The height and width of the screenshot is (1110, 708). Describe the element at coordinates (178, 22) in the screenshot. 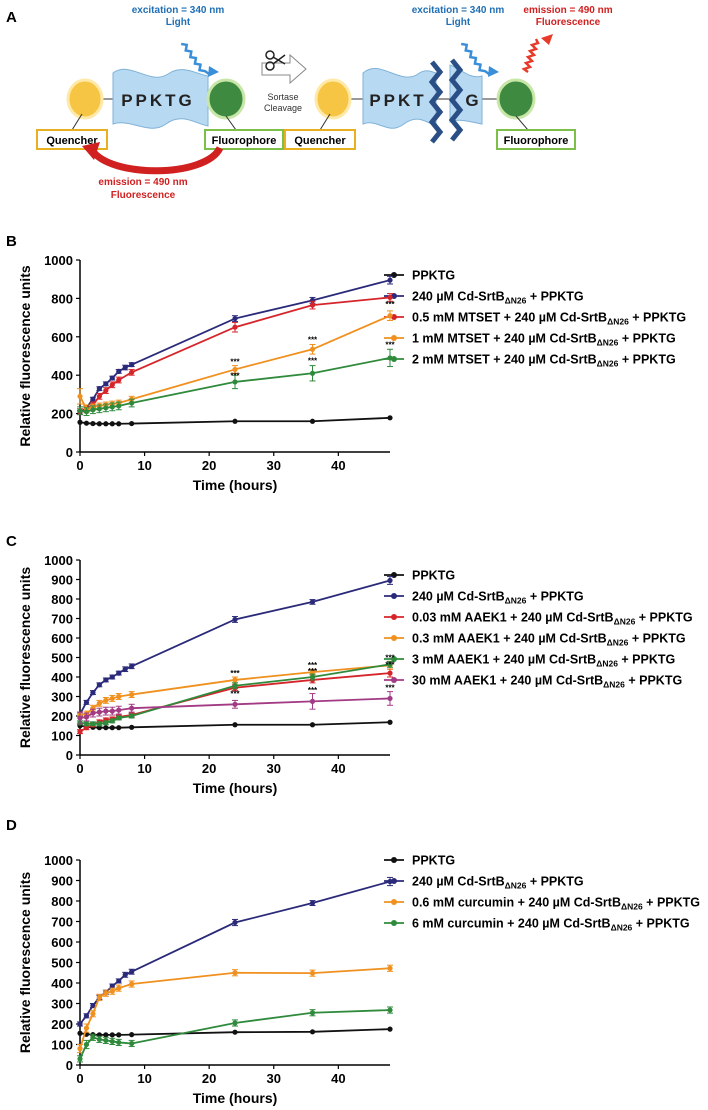

I see `left-light-label: Light` at that location.